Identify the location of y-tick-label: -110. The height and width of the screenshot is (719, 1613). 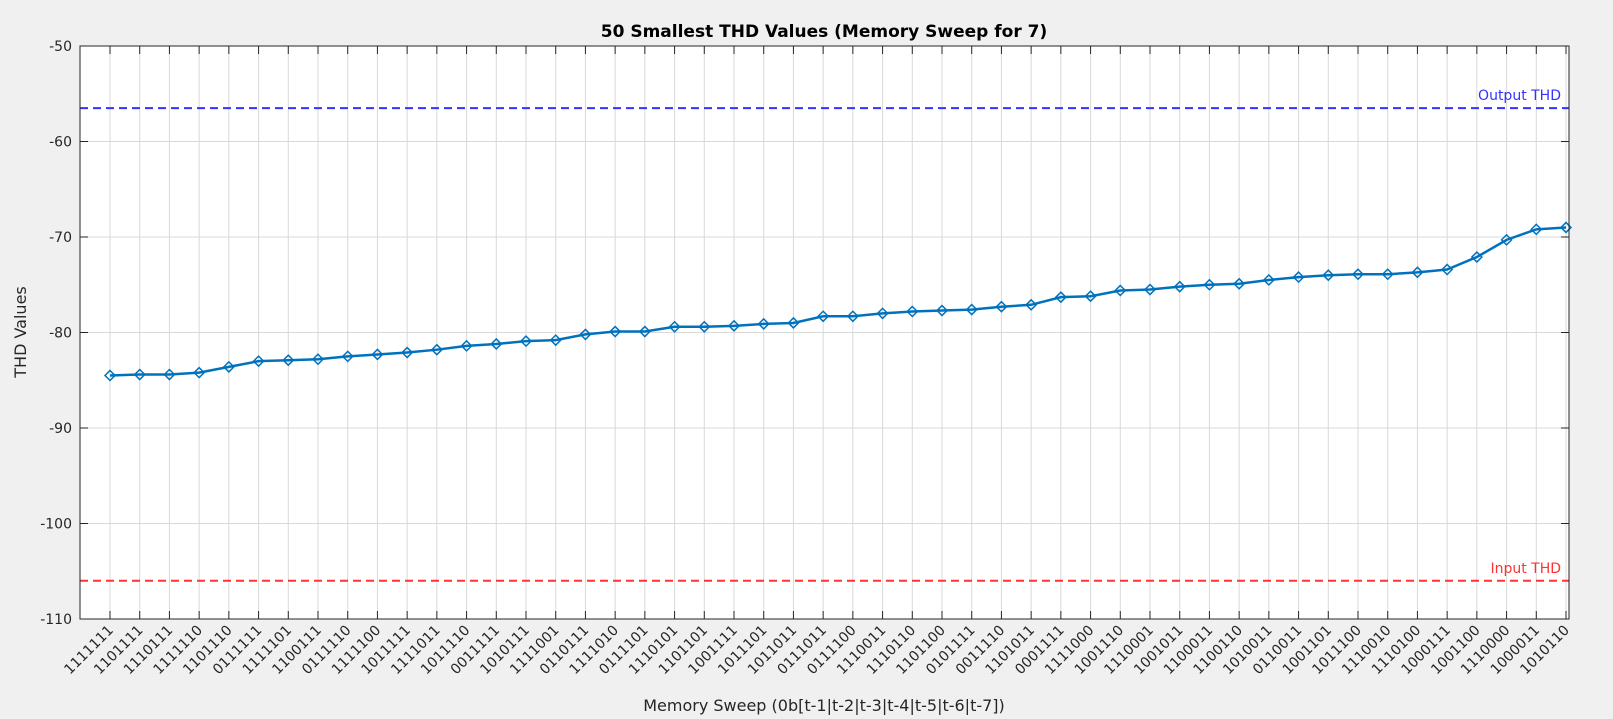
(56, 620).